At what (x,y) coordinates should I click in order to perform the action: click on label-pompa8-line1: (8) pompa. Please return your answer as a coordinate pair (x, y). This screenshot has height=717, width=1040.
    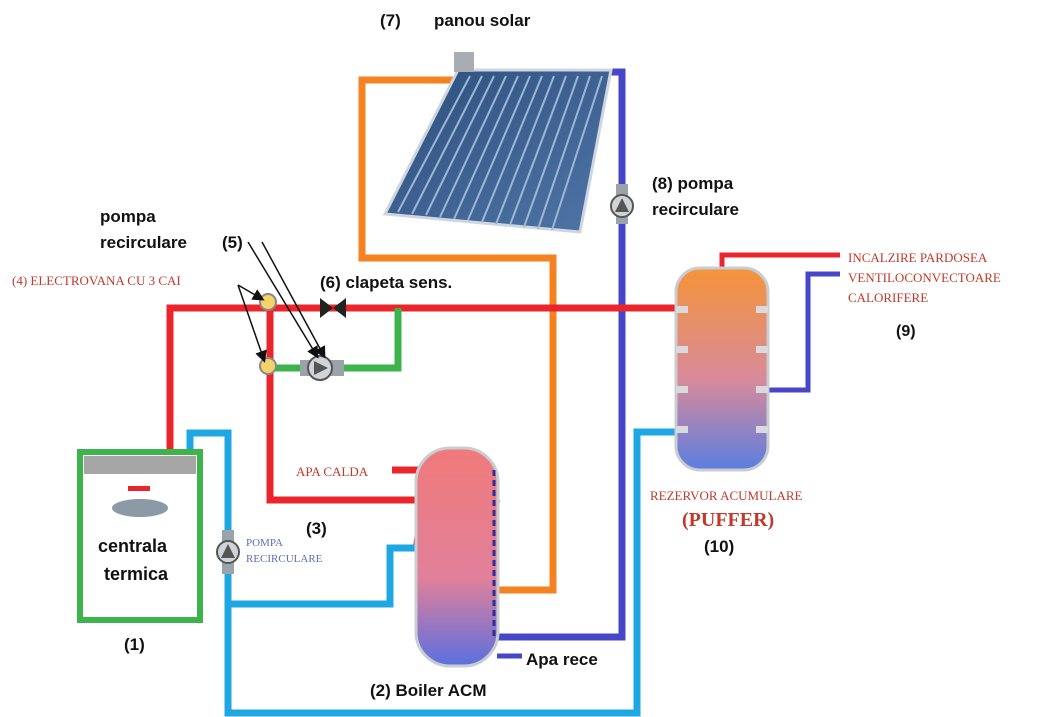
    Looking at the image, I should click on (693, 183).